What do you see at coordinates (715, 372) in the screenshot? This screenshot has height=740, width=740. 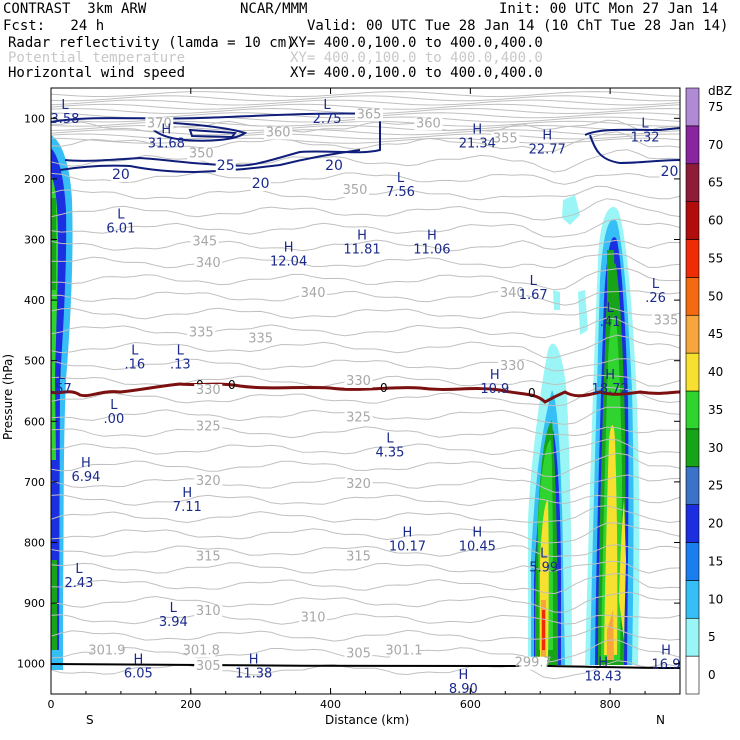 I see `colorbar-level-label: 40` at bounding box center [715, 372].